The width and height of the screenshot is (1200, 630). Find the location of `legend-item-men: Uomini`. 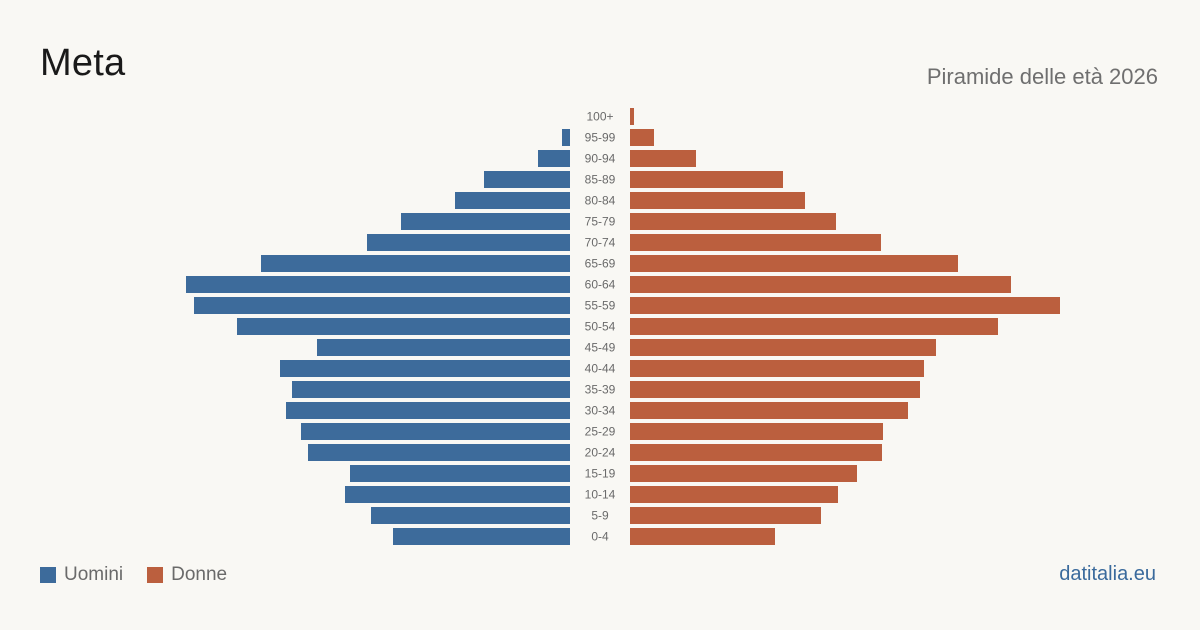

legend-item-men: Uomini is located at coordinates (81, 575).